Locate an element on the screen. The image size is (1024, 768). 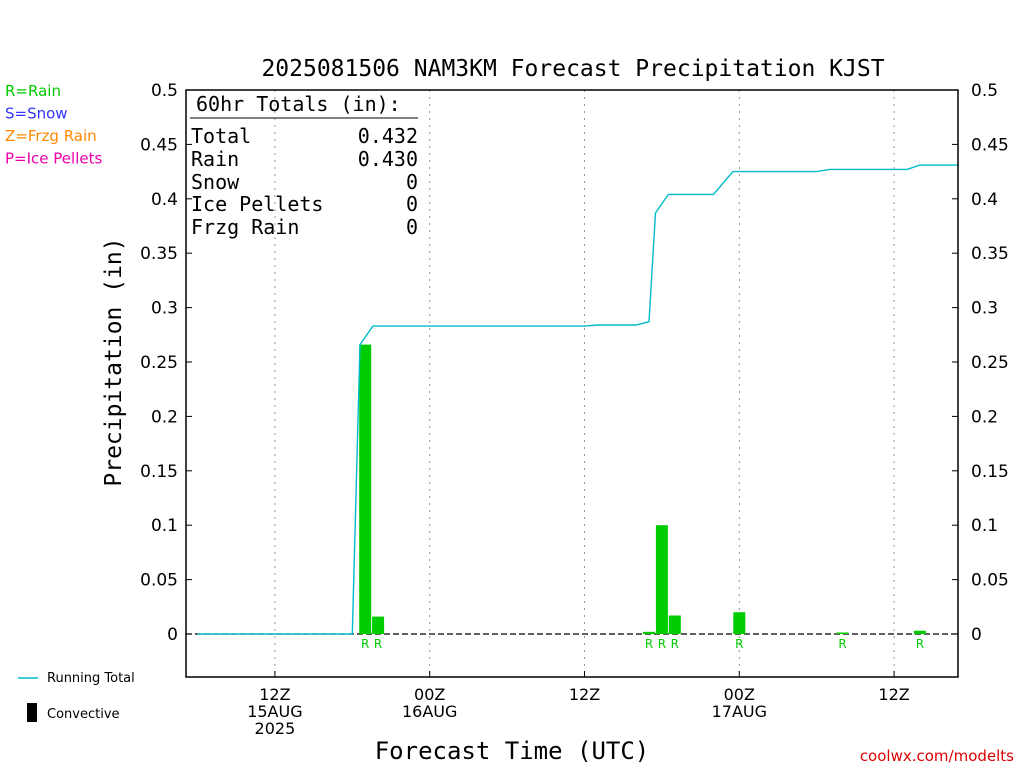
totals-label-snow: Snow is located at coordinates (215, 182).